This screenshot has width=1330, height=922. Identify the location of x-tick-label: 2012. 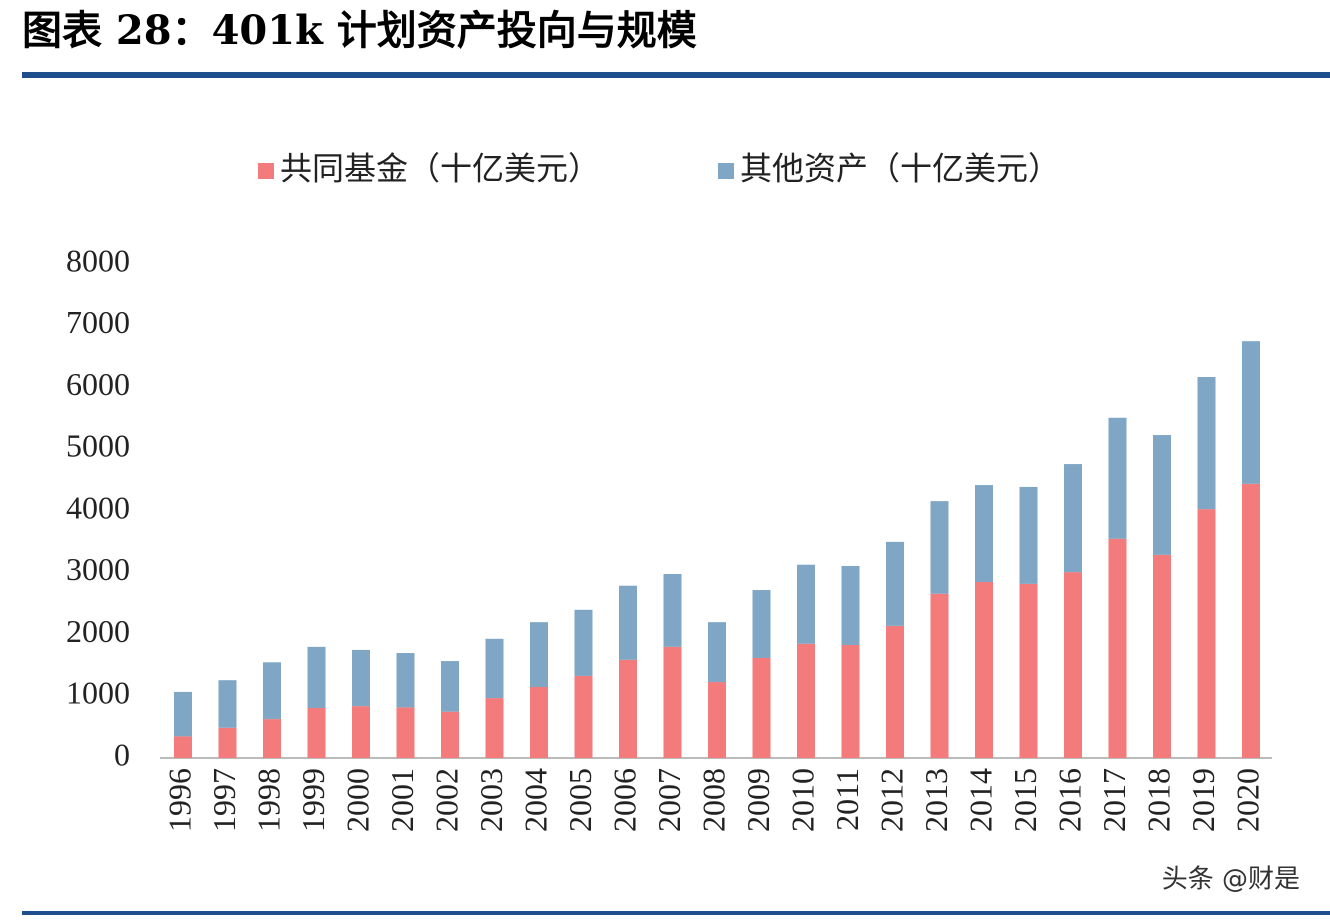
(891, 800).